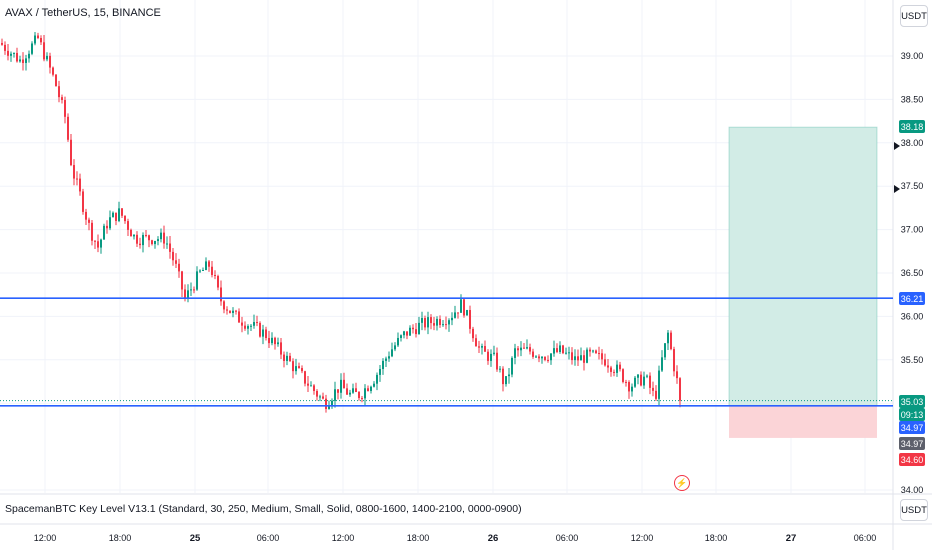 This screenshot has width=932, height=550. Describe the element at coordinates (914, 510) in the screenshot. I see `currency-button-bottom: USDT` at that location.